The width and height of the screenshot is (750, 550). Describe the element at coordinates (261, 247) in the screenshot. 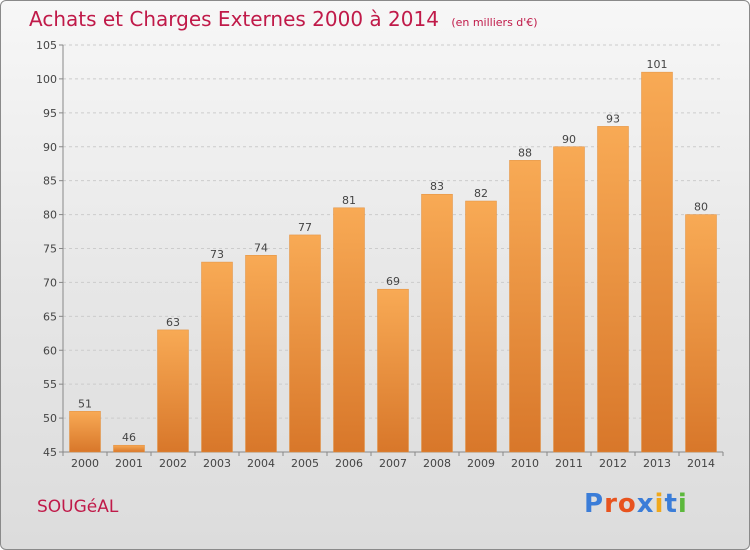

I see `data-label: 74` at that location.